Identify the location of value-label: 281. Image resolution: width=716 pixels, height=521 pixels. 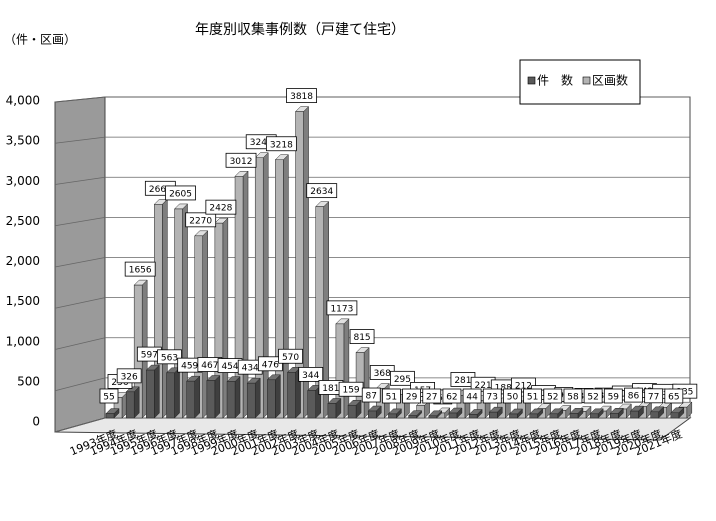
(462, 381).